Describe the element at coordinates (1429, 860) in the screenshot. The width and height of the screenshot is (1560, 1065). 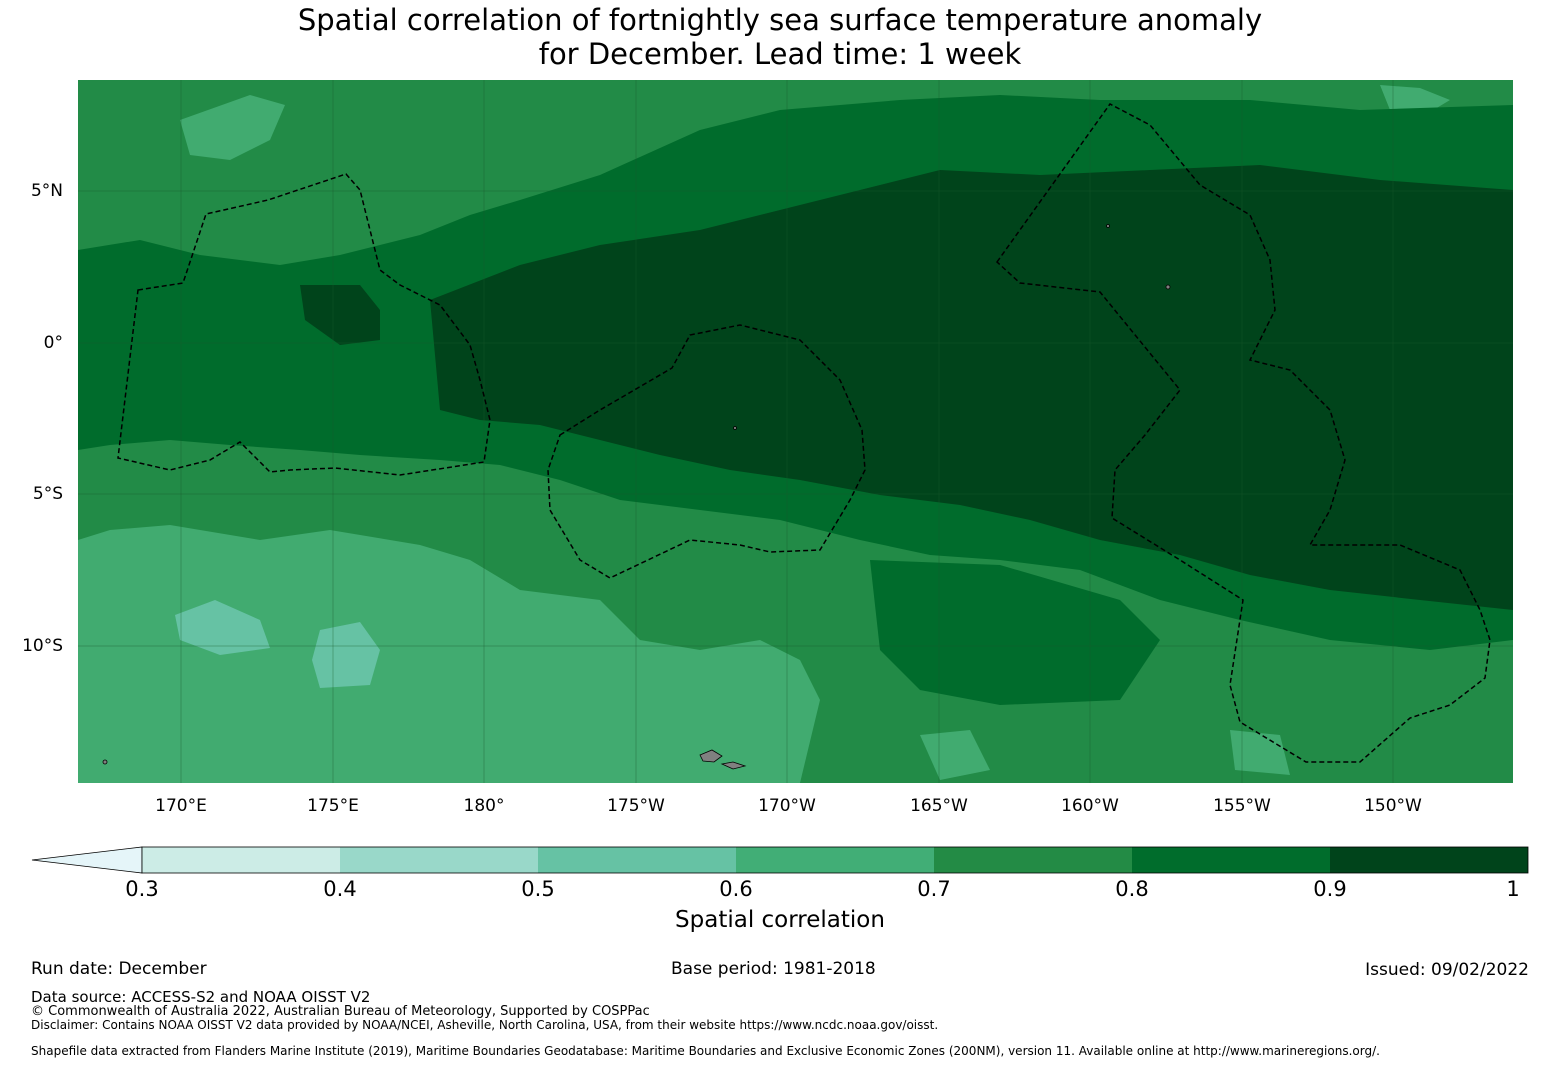
I see `colorbar-bin-0.9-1.0` at that location.